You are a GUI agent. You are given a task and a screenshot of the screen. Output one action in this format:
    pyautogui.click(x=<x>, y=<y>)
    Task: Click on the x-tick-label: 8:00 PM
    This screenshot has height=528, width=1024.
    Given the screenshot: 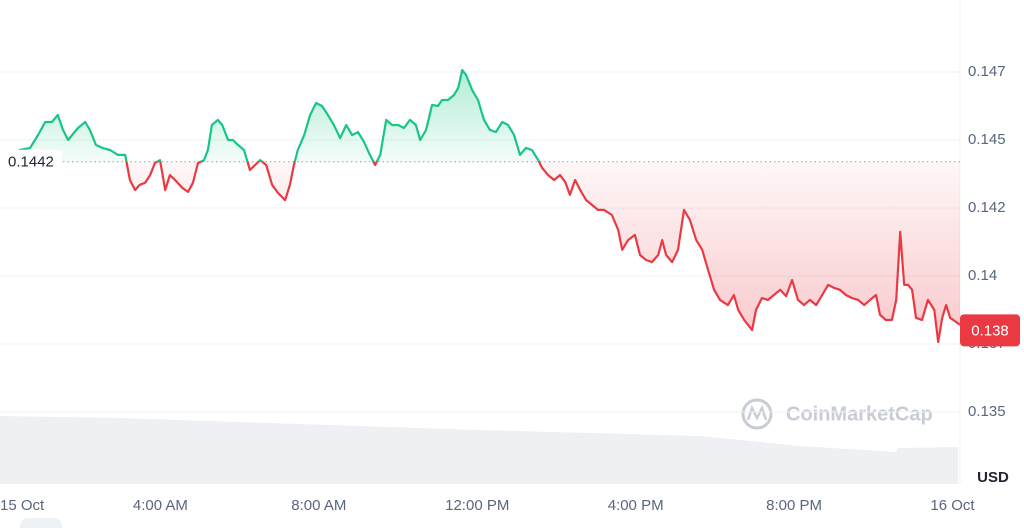 What is the action you would take?
    pyautogui.click(x=794, y=505)
    